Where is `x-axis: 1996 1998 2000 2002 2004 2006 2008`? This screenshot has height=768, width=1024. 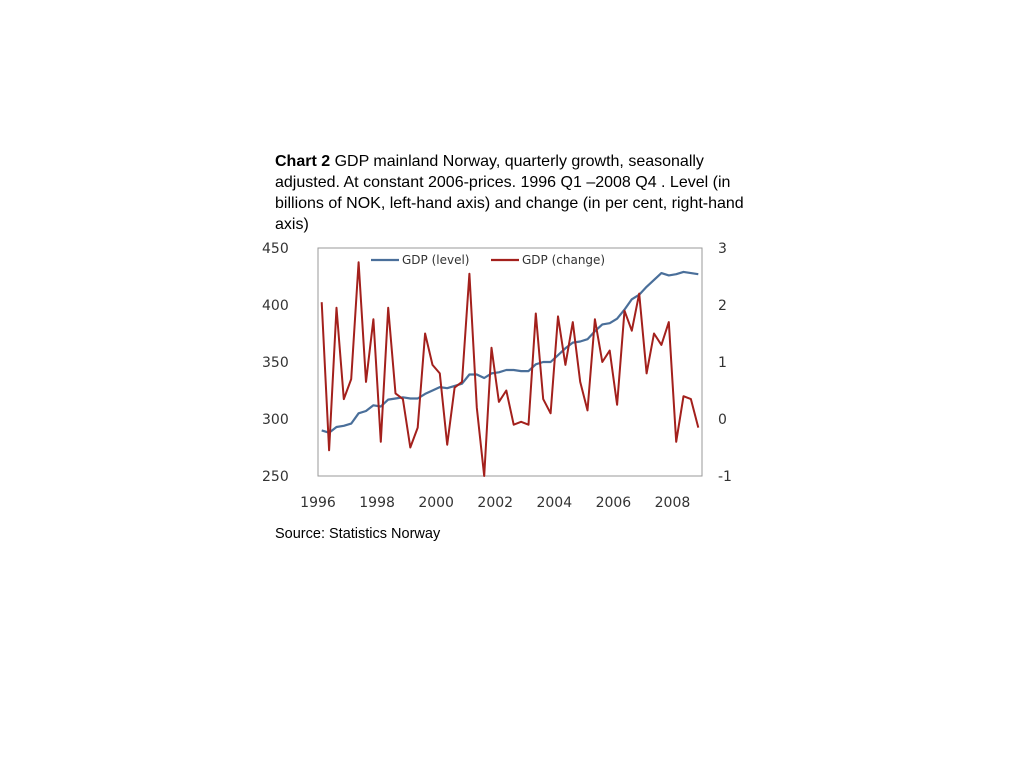
x-axis: 1996 1998 2000 2002 2004 2006 2008 is located at coordinates (495, 503).